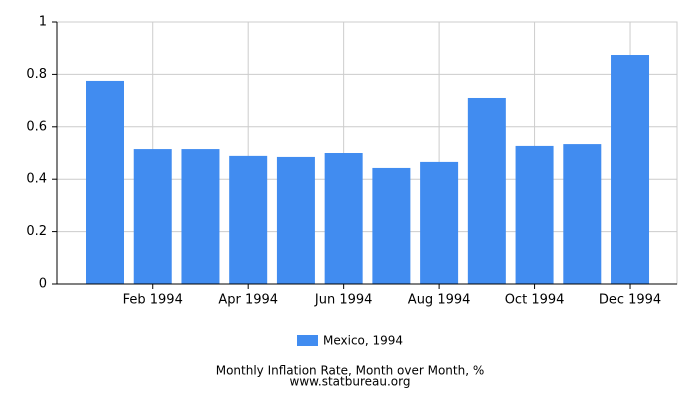  Describe the element at coordinates (307, 340) in the screenshot. I see `legend-swatch` at that location.